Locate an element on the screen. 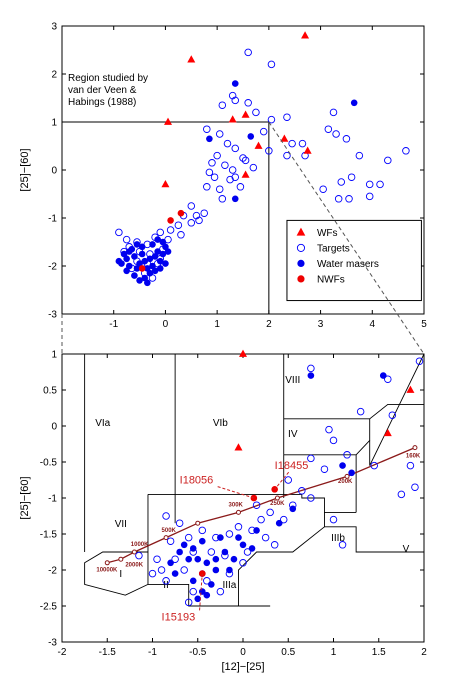 The width and height of the screenshot is (468, 679). legend-box is located at coordinates (354, 260).